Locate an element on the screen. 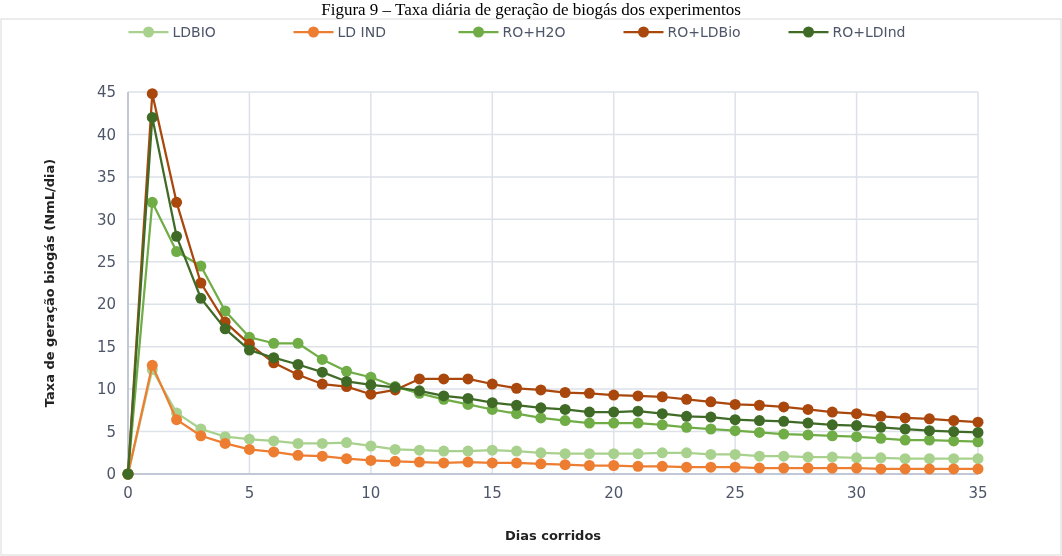 Image resolution: width=1062 pixels, height=556 pixels. x-tick-label: 5 is located at coordinates (249, 493).